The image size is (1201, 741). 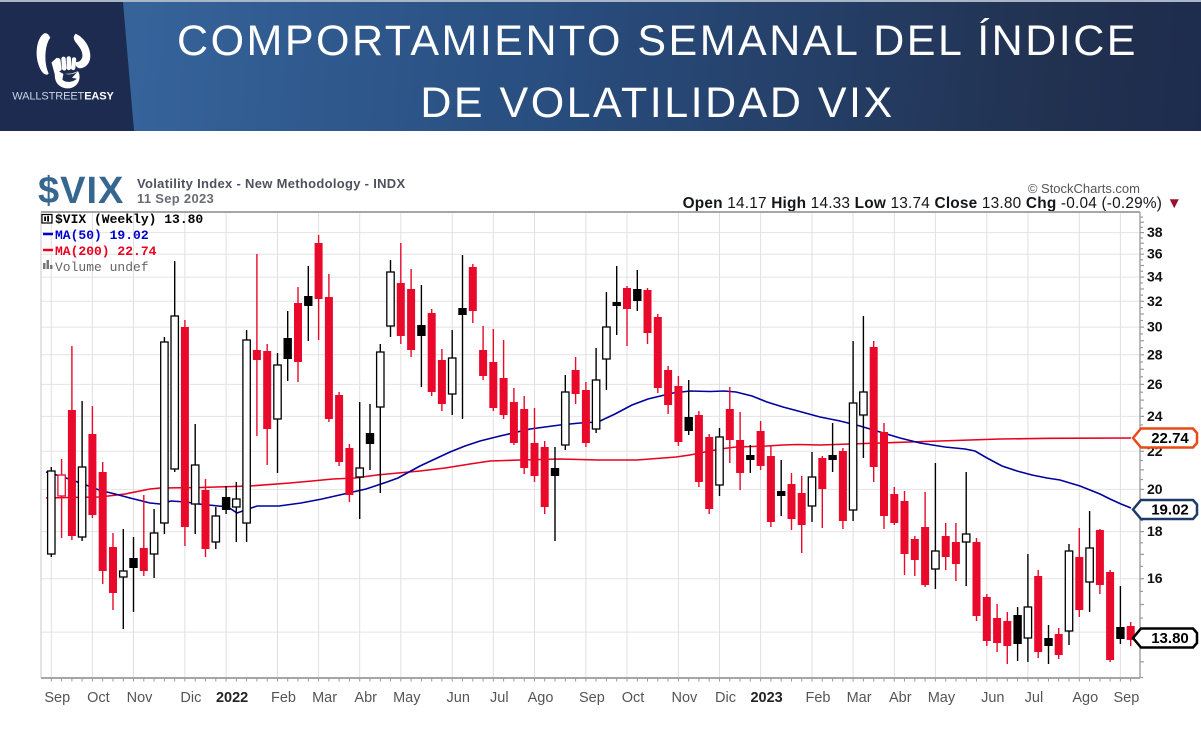 What do you see at coordinates (1170, 438) in the screenshot?
I see `svg-text: 22.74` at bounding box center [1170, 438].